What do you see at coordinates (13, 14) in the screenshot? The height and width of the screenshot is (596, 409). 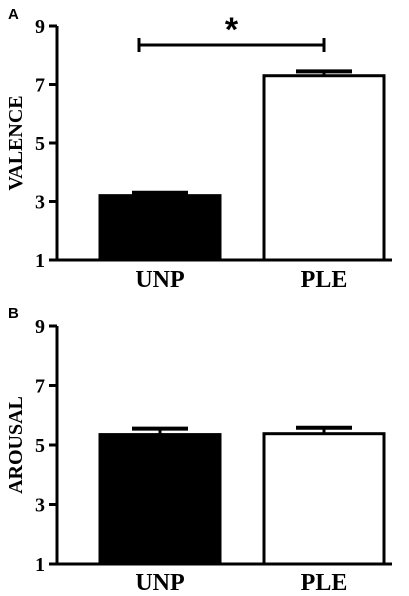 I see `panel-letter: A` at bounding box center [13, 14].